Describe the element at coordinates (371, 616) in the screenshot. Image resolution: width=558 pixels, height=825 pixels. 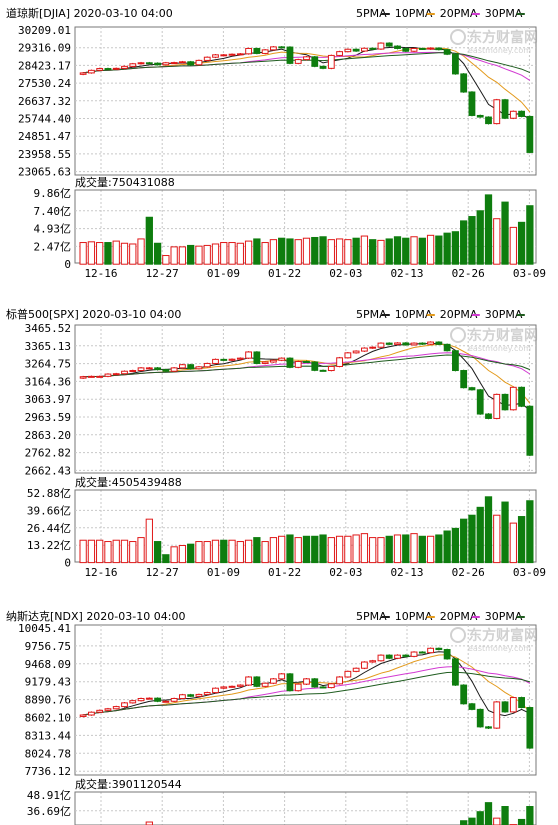
I see `ma-legend-label: 5PMA` at that location.